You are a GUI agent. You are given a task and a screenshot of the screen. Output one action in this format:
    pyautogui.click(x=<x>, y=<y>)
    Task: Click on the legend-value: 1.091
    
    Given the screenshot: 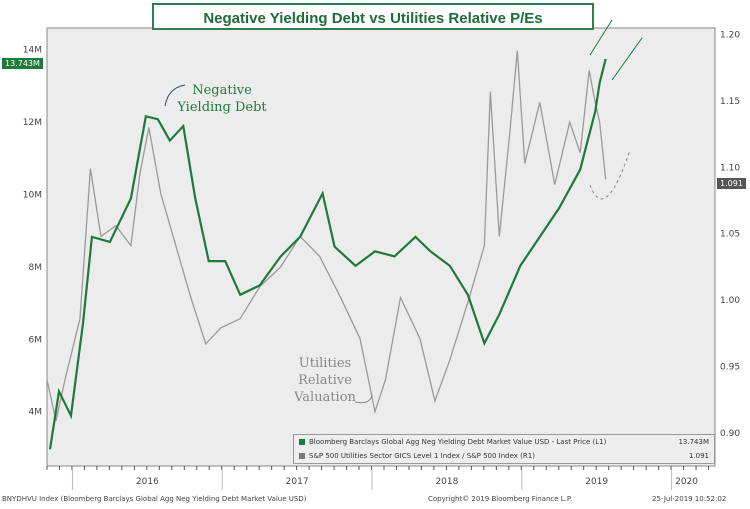 What is the action you would take?
    pyautogui.click(x=698, y=456)
    